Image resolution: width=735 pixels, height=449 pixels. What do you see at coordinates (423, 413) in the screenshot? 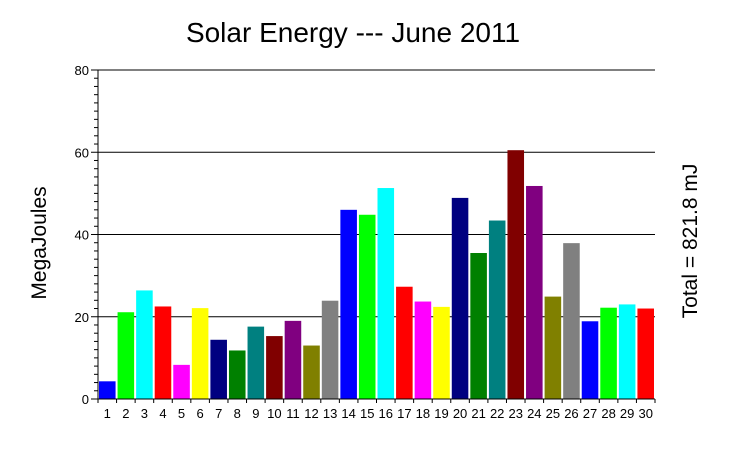
I see `x-tick-label: 18` at bounding box center [423, 413].